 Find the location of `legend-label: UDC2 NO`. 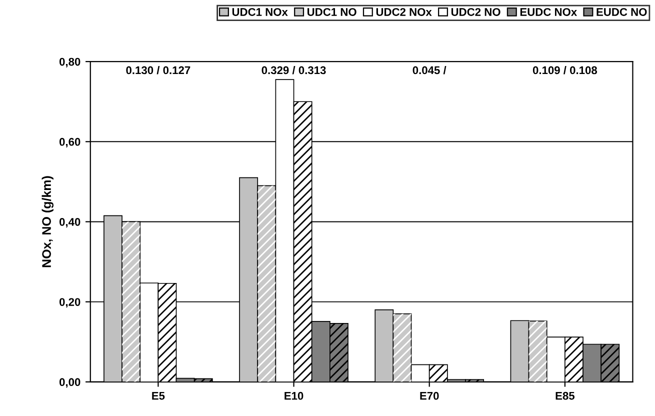

legend-label: UDC2 NO is located at coordinates (475, 12).